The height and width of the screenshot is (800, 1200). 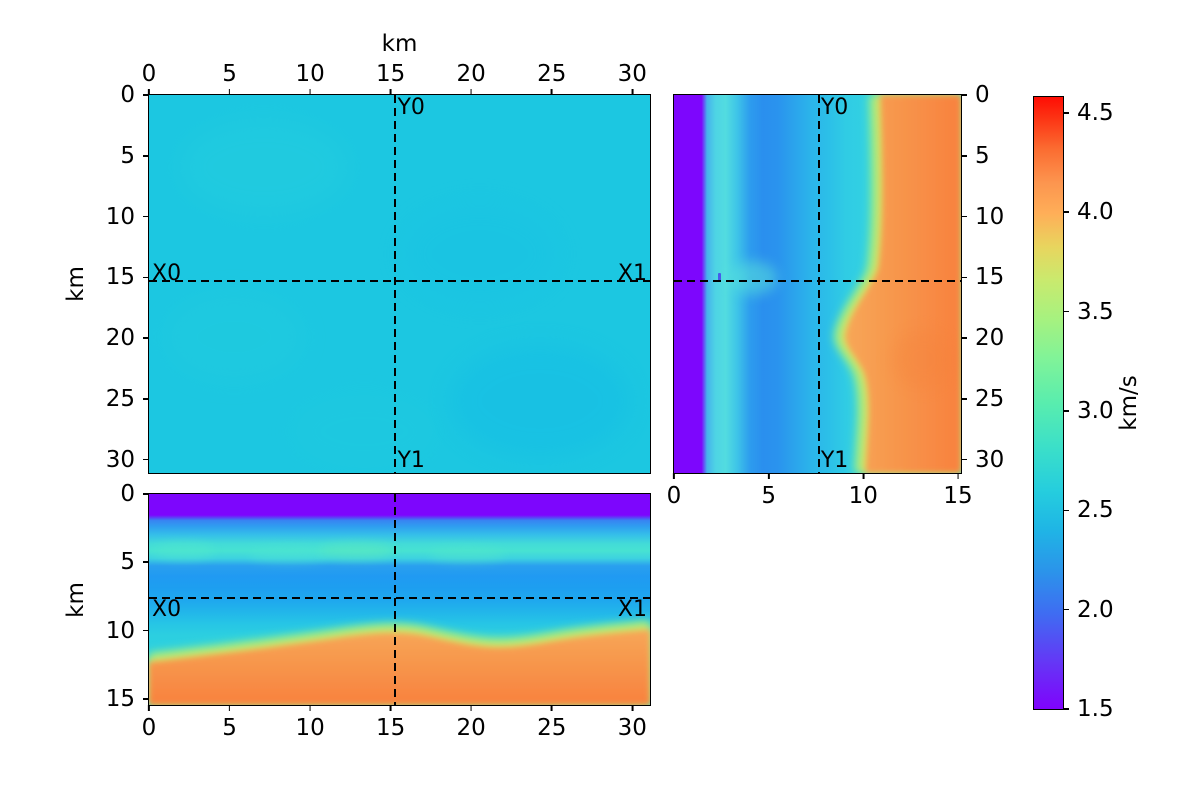 What do you see at coordinates (395, 599) in the screenshot?
I see `crosshair-vline-x` at bounding box center [395, 599].